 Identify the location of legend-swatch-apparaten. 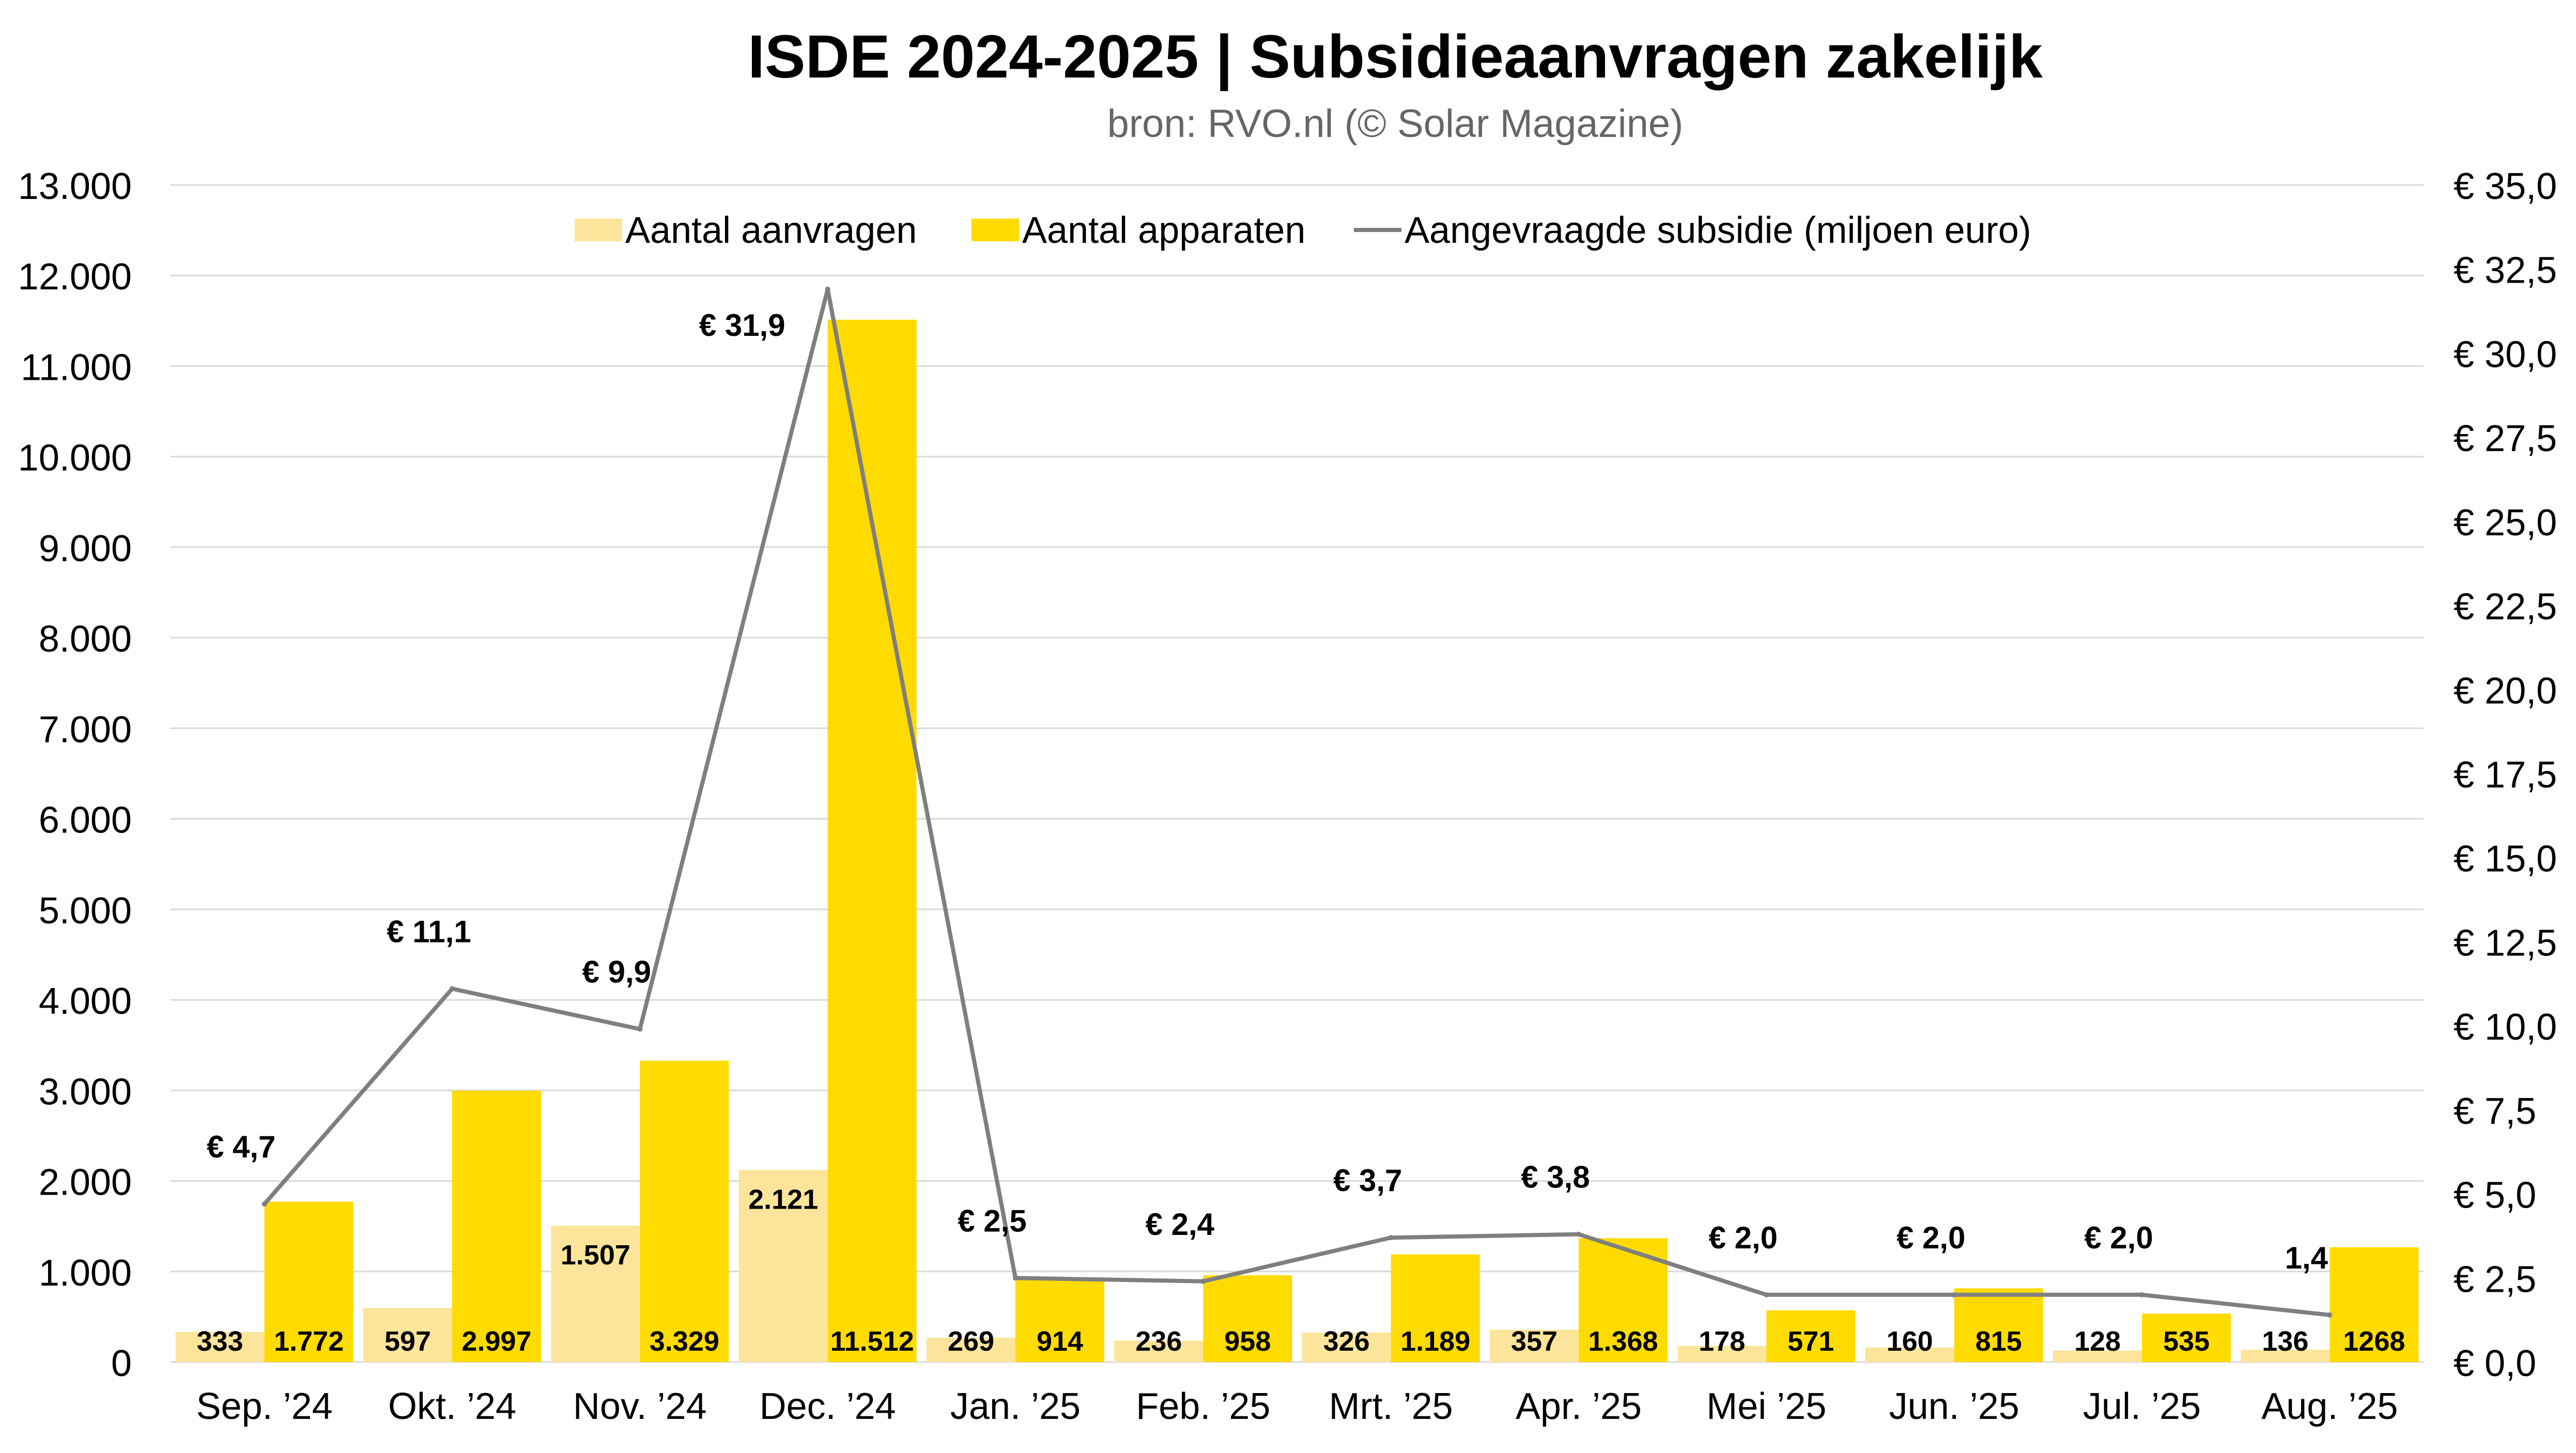
(995, 230).